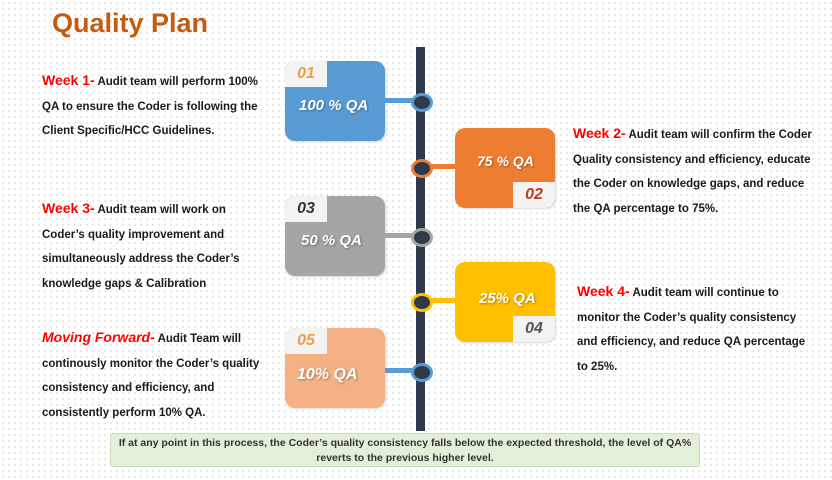 Image resolution: width=832 pixels, height=480 pixels. I want to click on stage-label-02: Week 2-, so click(599, 133).